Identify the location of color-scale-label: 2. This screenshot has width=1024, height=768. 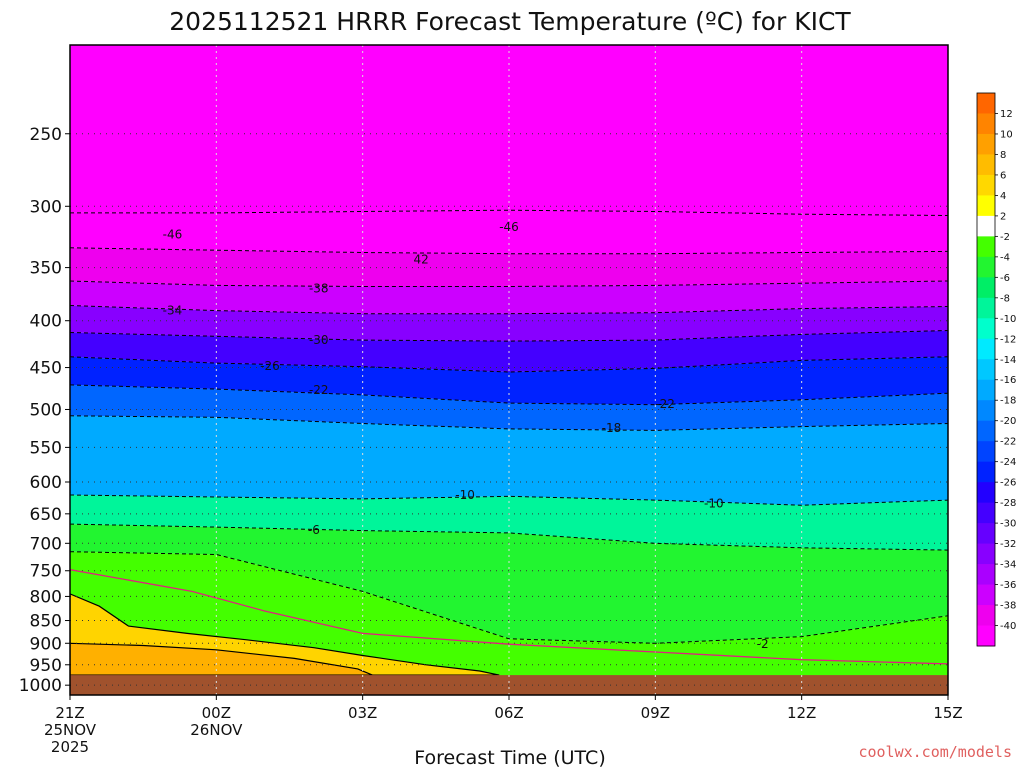
(1003, 216).